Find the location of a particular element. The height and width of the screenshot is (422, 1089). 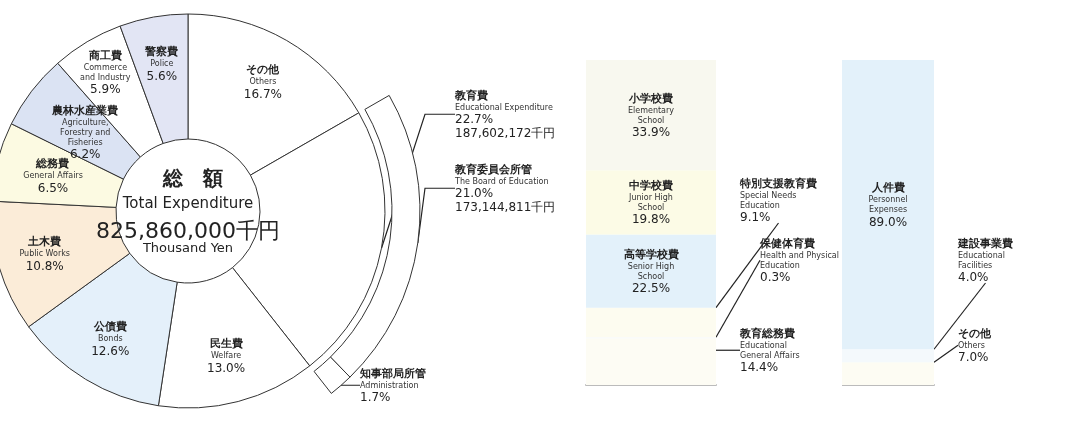

data-label: 9.1% is located at coordinates (755, 217).